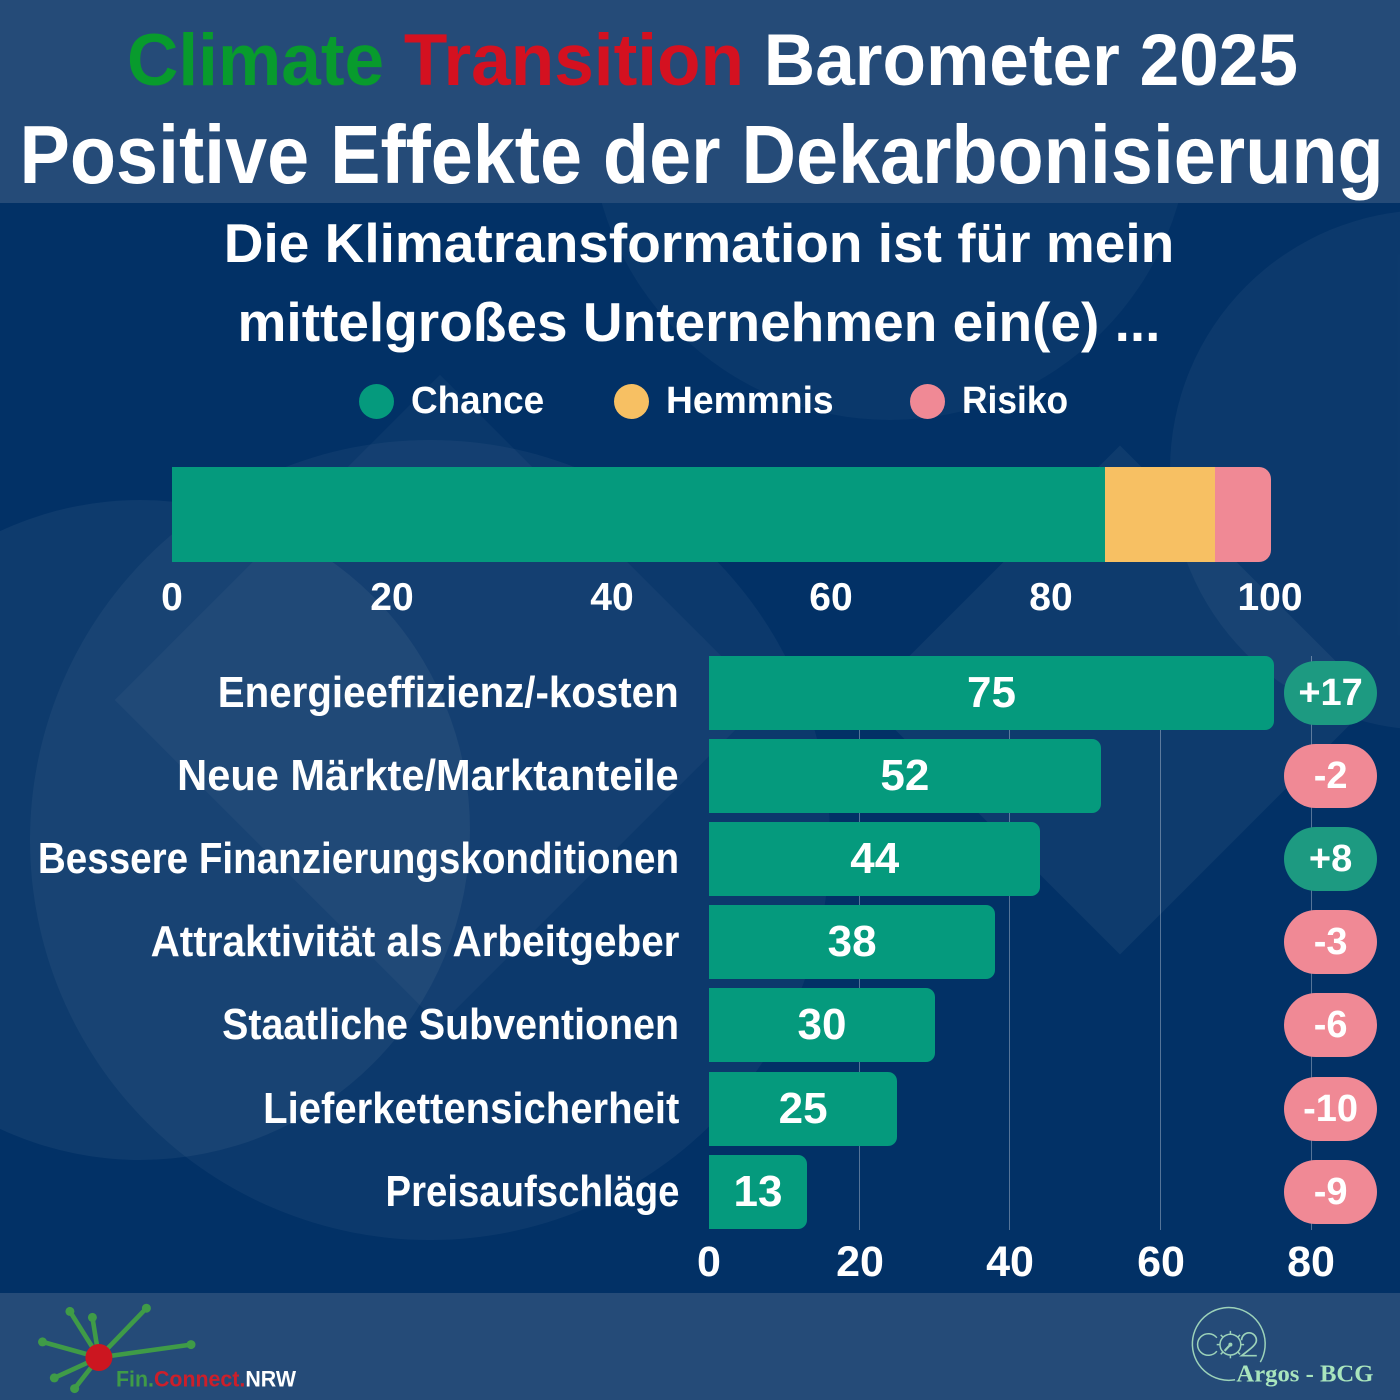  What do you see at coordinates (1304, 1374) in the screenshot?
I see `svg-text: Argos - BCG` at bounding box center [1304, 1374].